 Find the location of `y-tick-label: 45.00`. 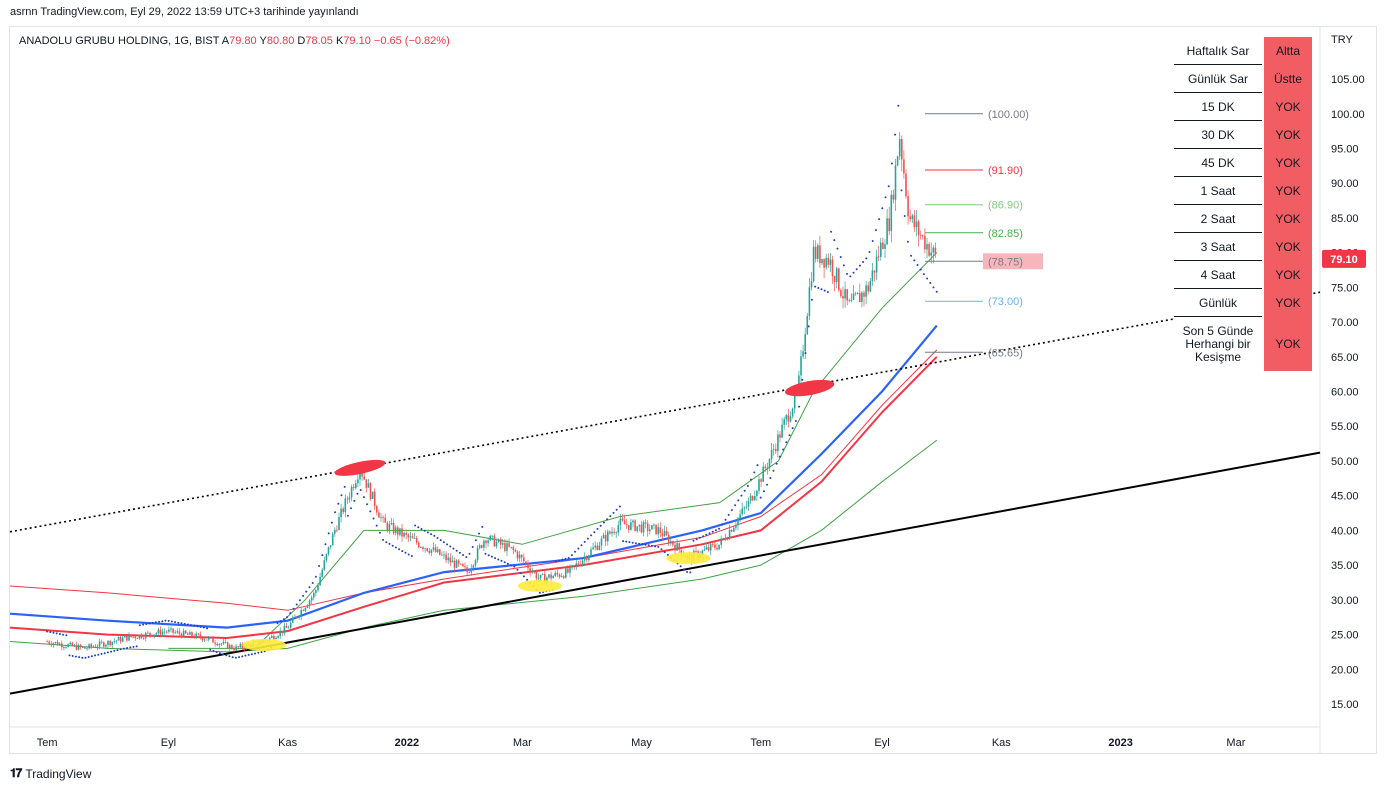

y-tick-label: 45.00 is located at coordinates (1345, 497).